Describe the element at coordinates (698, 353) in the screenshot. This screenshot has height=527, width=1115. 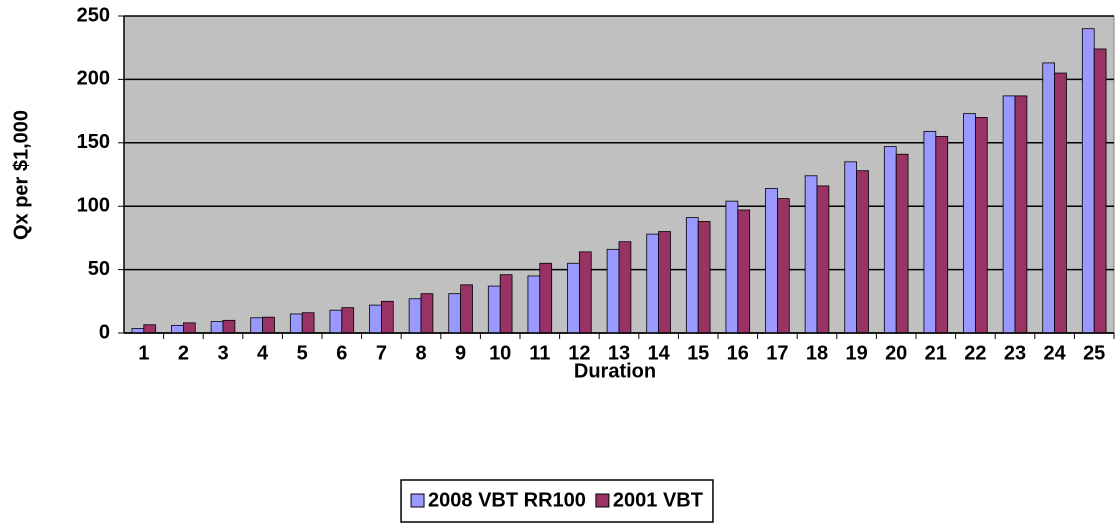
I see `x-tick-label: 15` at that location.